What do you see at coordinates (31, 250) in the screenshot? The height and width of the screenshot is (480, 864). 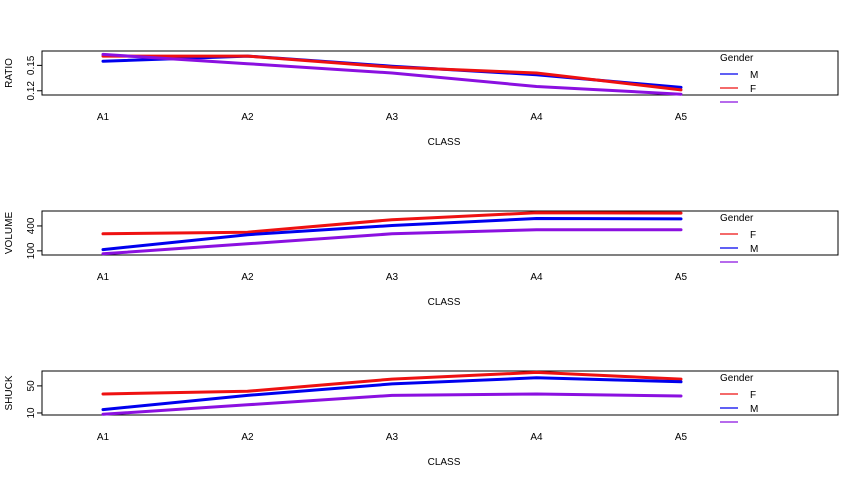 I see `y-tick-label: 100` at bounding box center [31, 250].